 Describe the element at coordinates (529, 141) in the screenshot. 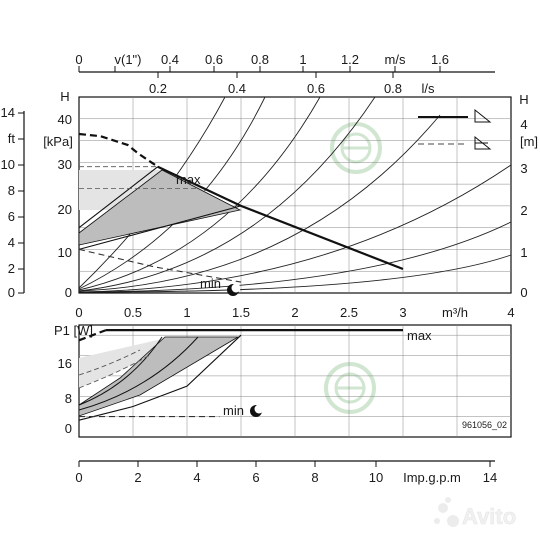

I see `m-label: [m]` at that location.